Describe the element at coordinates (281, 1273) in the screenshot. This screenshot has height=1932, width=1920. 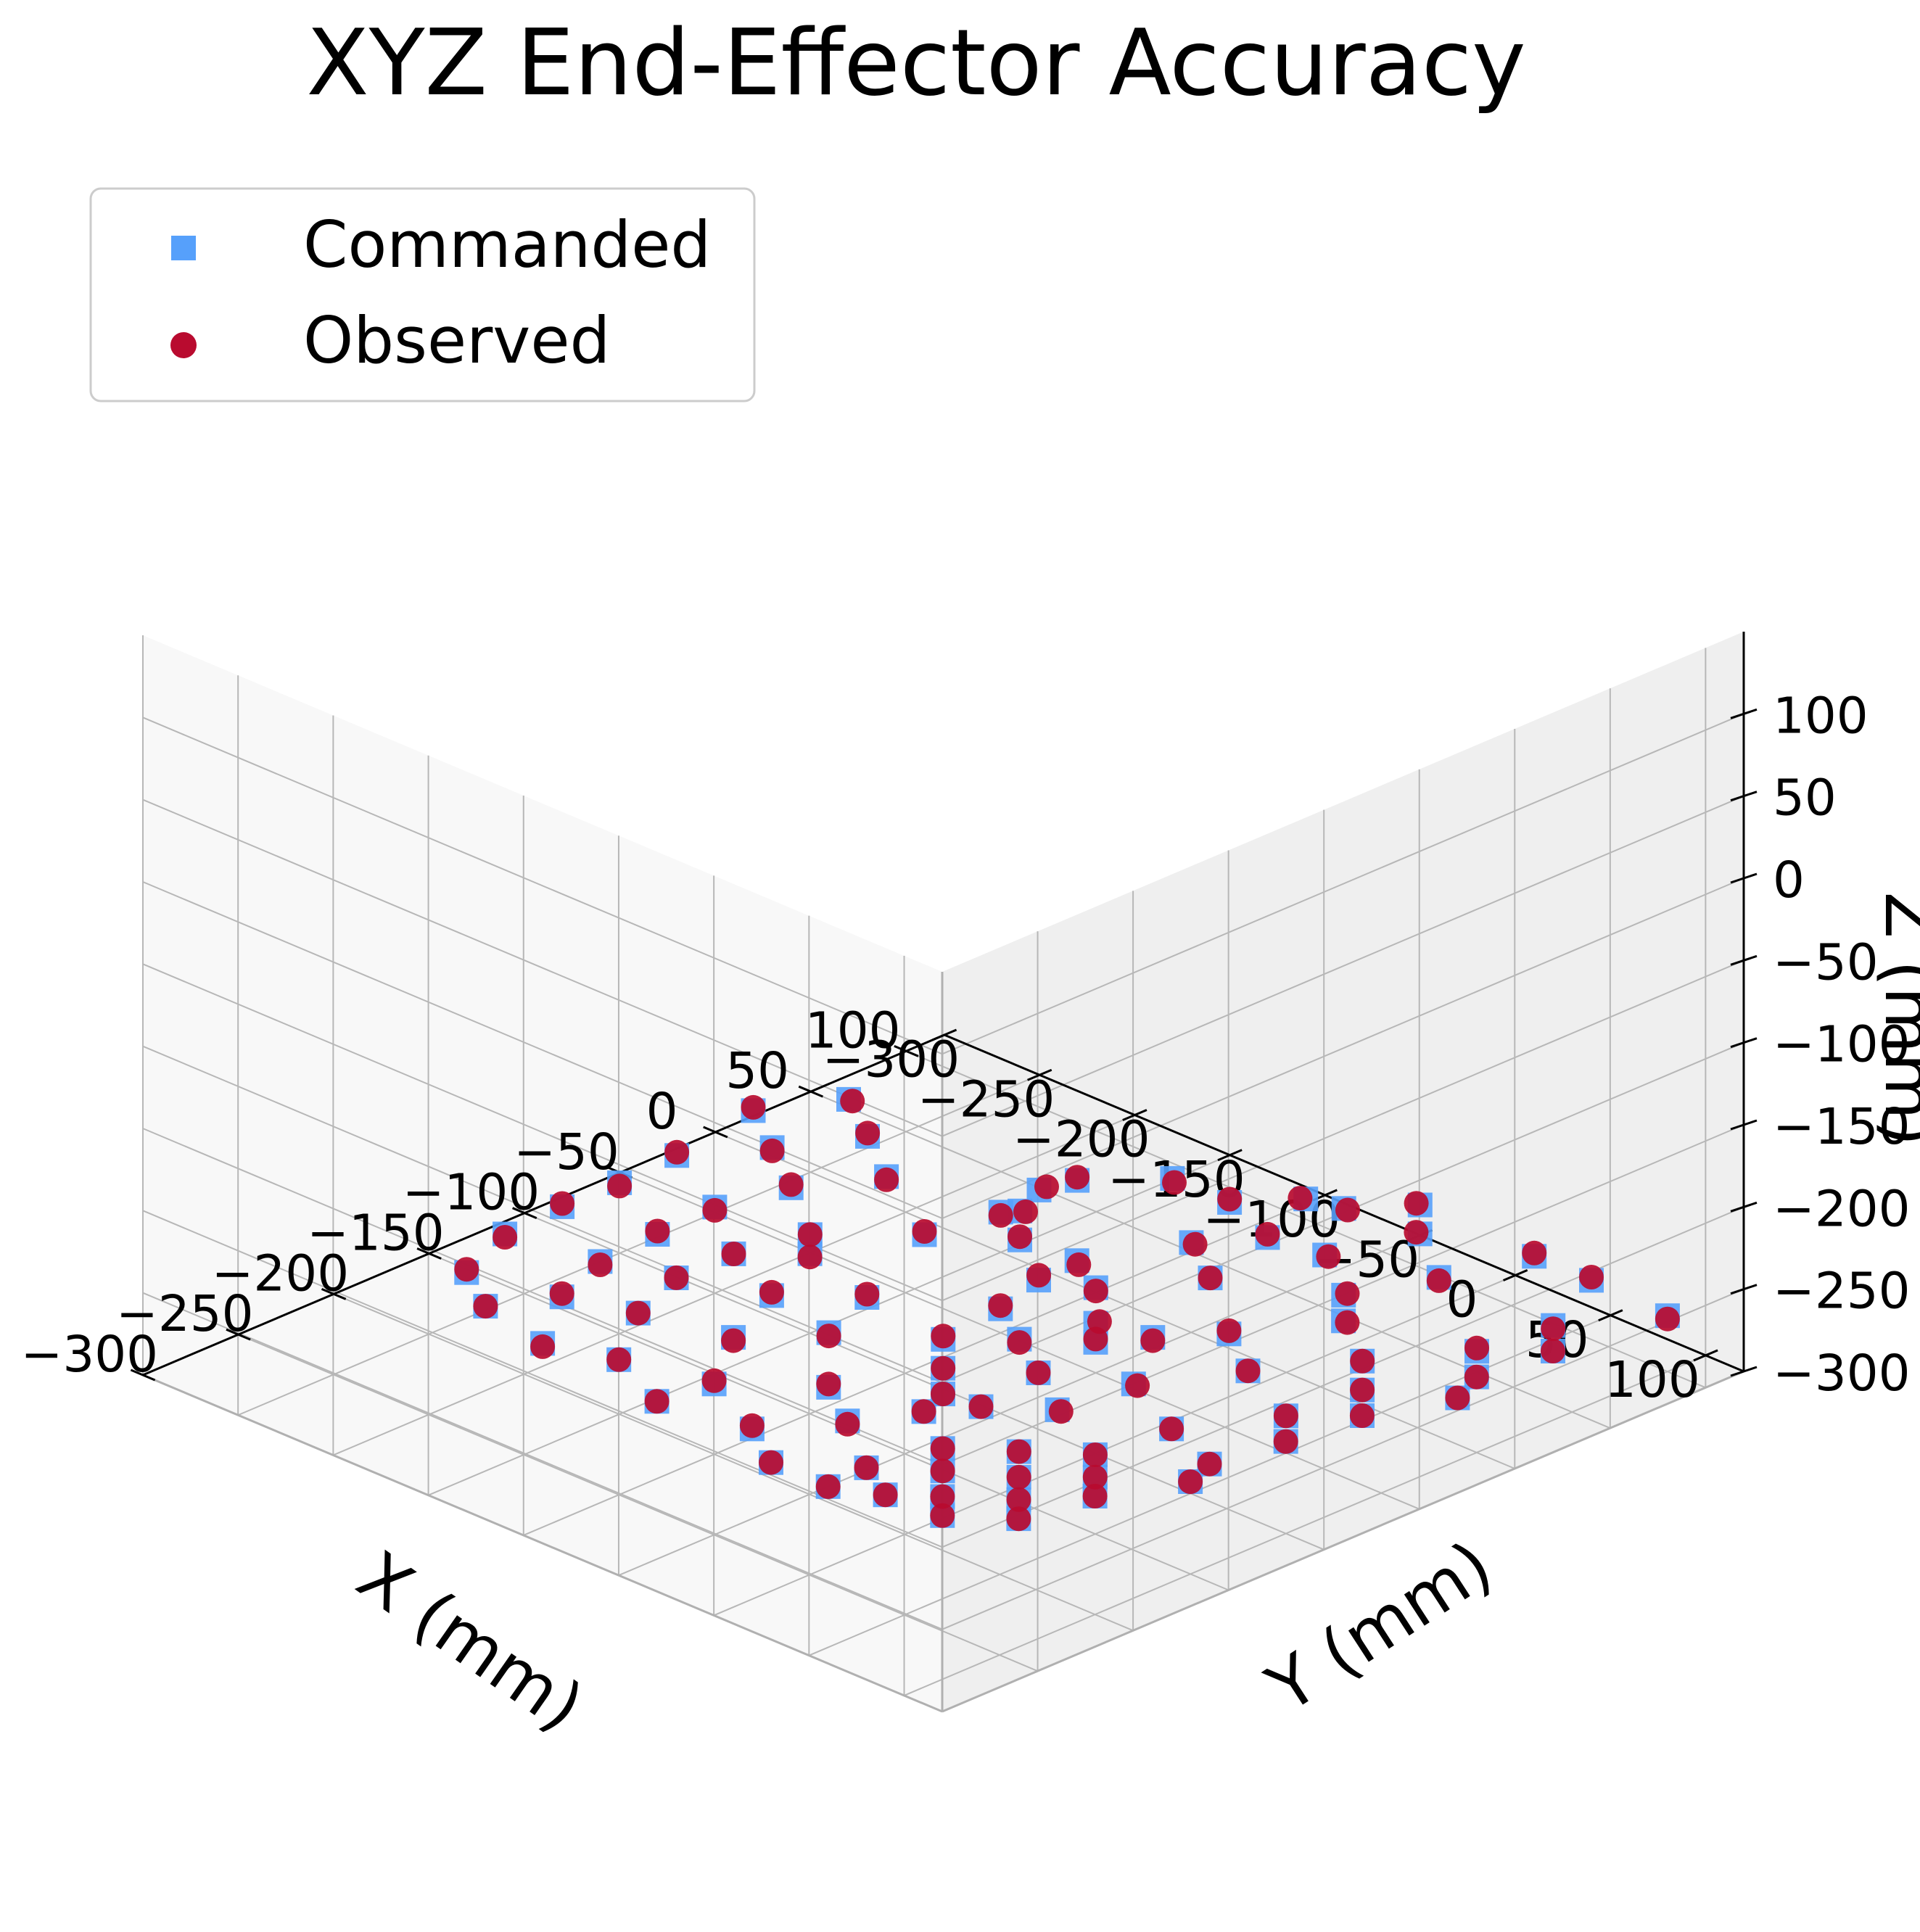
I see `x-tick-label: −200` at that location.